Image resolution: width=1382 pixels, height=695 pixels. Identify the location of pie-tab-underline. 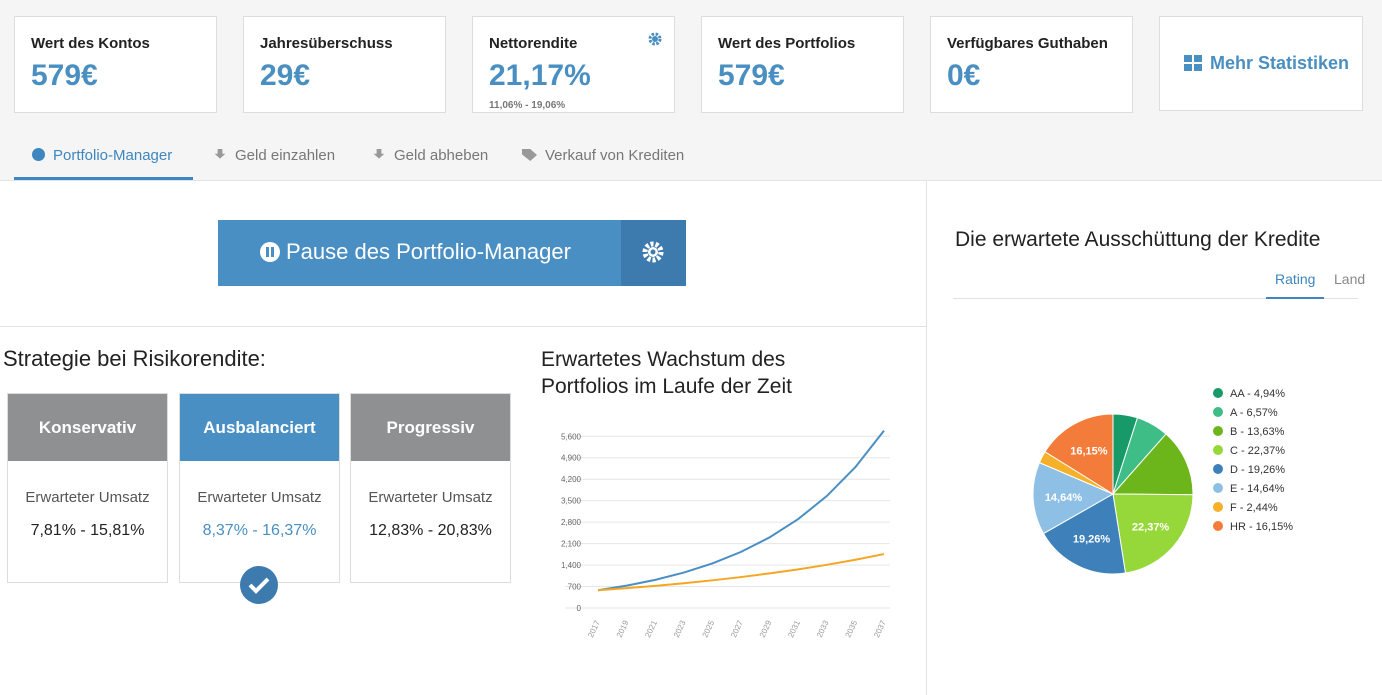
(1295, 298).